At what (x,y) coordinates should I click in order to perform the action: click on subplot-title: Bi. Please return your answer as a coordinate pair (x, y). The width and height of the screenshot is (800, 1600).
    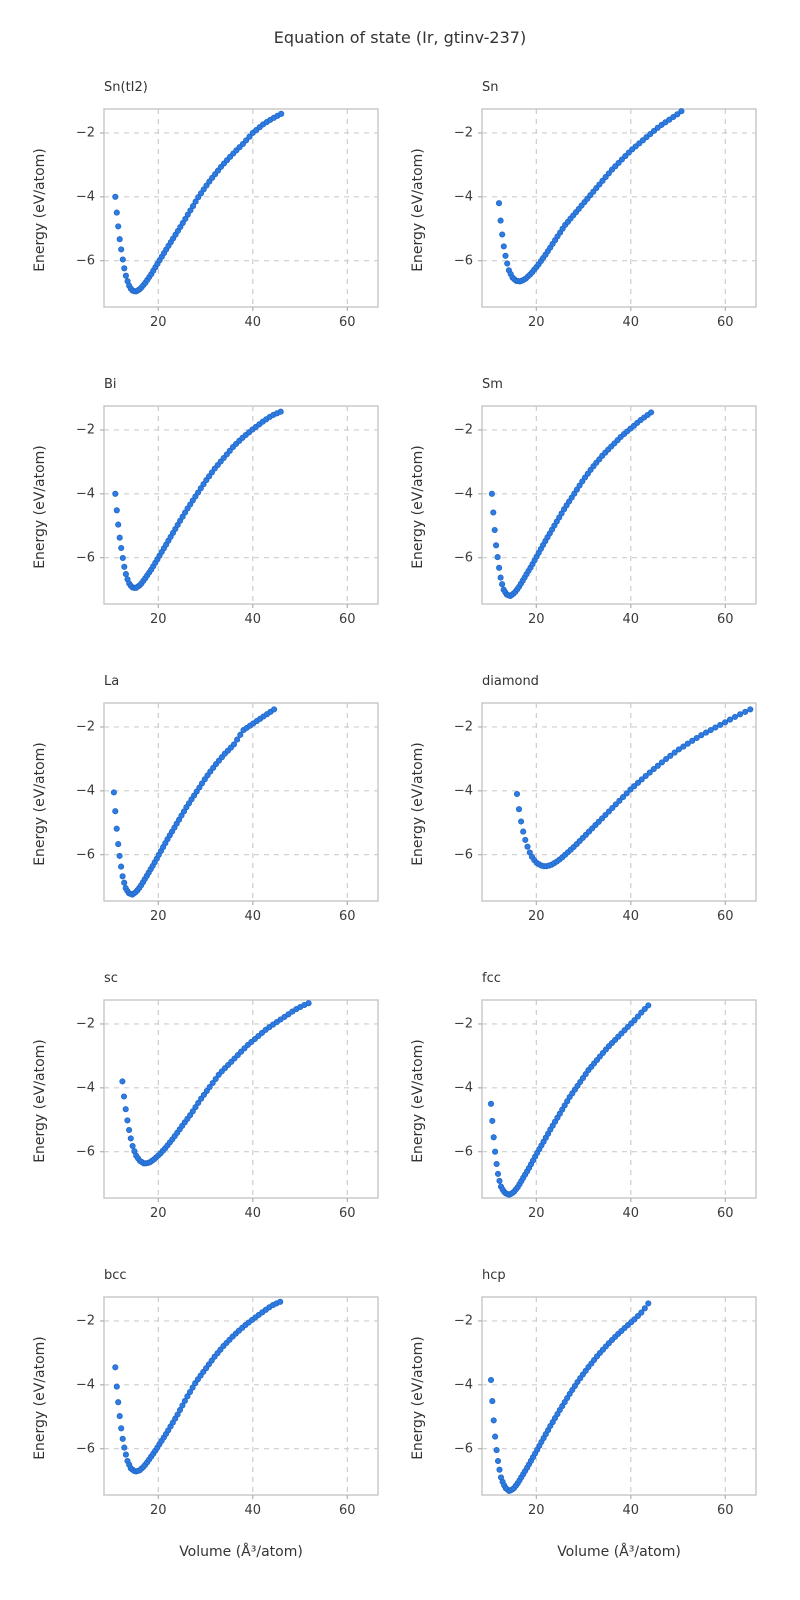
    Looking at the image, I should click on (110, 384).